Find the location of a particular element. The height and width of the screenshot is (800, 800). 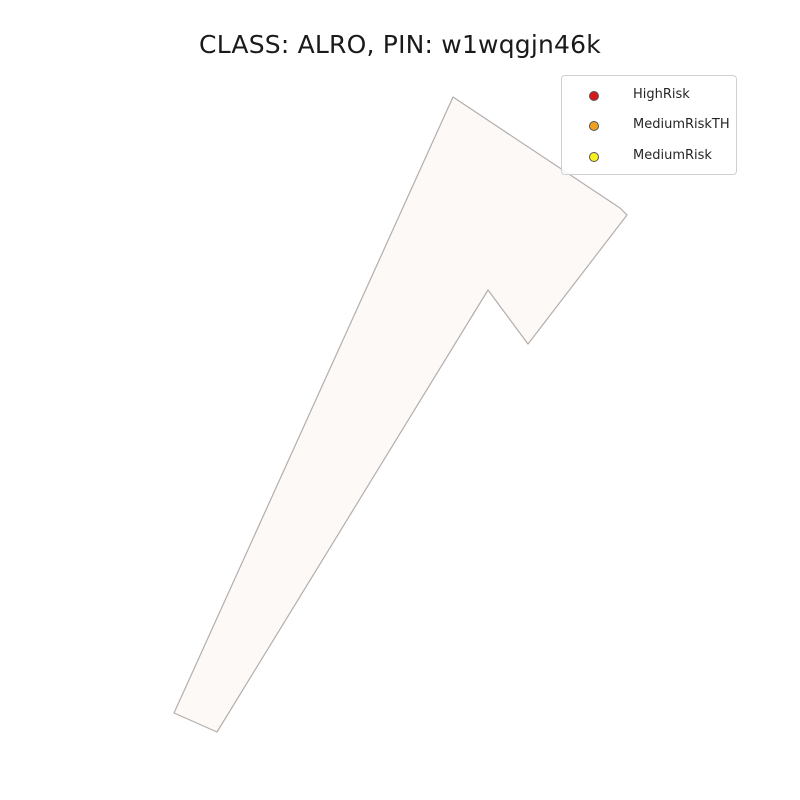

legend-label-mediumrisk: MediumRisk is located at coordinates (672, 155).